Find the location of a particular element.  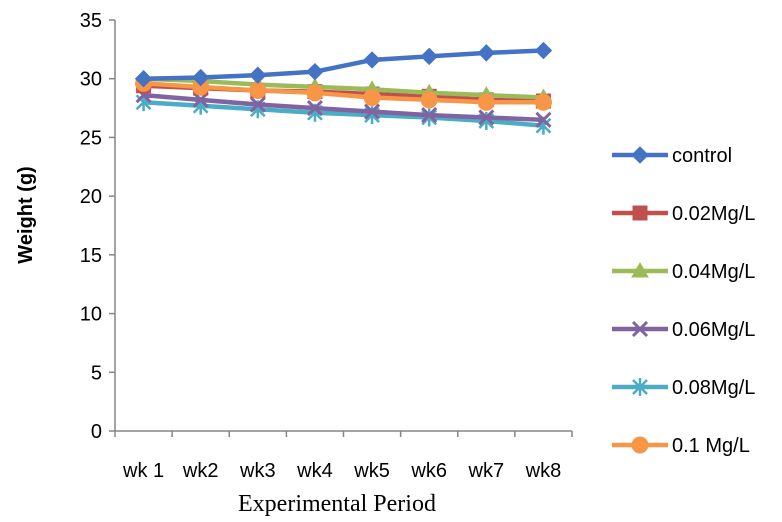

y-tick-label: 15 is located at coordinates (91, 256).